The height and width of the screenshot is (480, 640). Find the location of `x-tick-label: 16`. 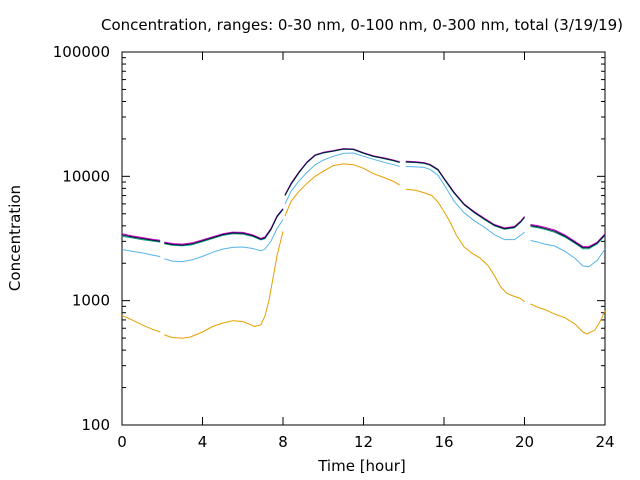

x-tick-label: 16 is located at coordinates (443, 442).